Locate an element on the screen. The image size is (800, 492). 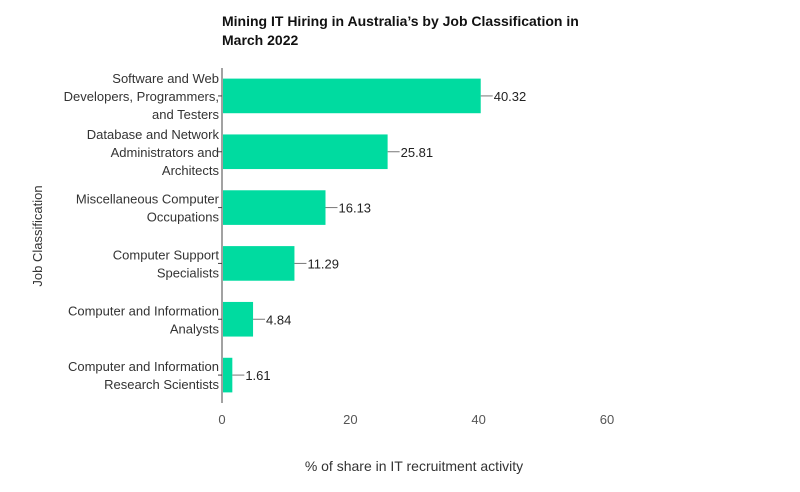
x-tick-label-3: 60 is located at coordinates (607, 419).